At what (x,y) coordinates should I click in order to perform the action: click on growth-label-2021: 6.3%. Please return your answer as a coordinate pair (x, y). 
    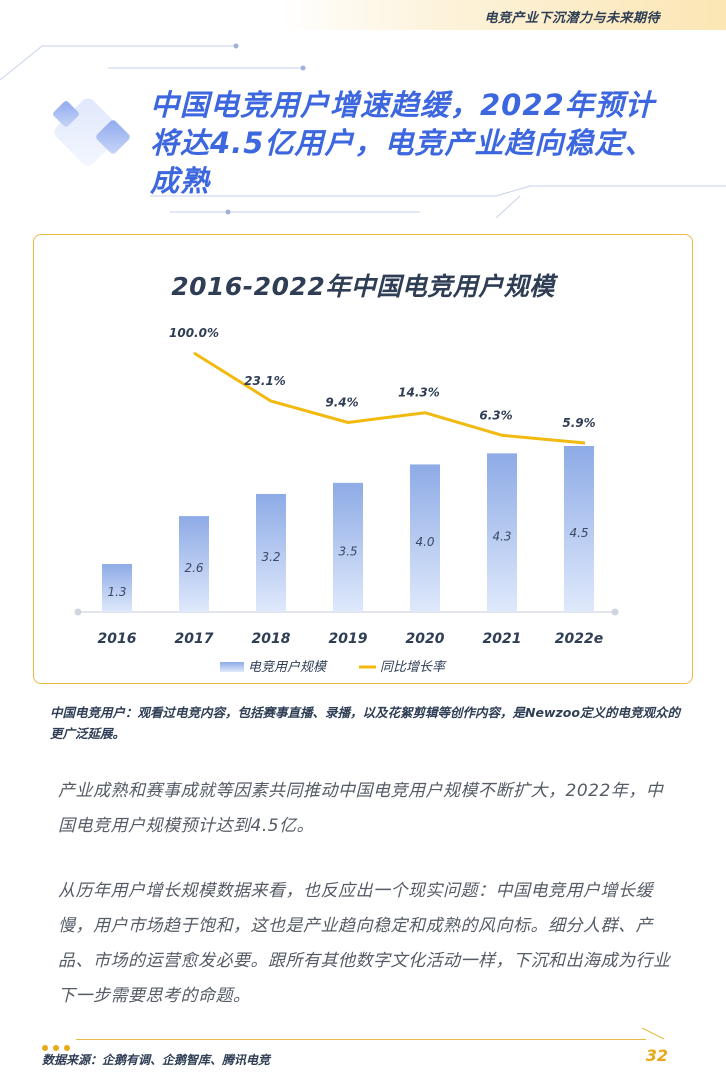
    Looking at the image, I should click on (495, 415).